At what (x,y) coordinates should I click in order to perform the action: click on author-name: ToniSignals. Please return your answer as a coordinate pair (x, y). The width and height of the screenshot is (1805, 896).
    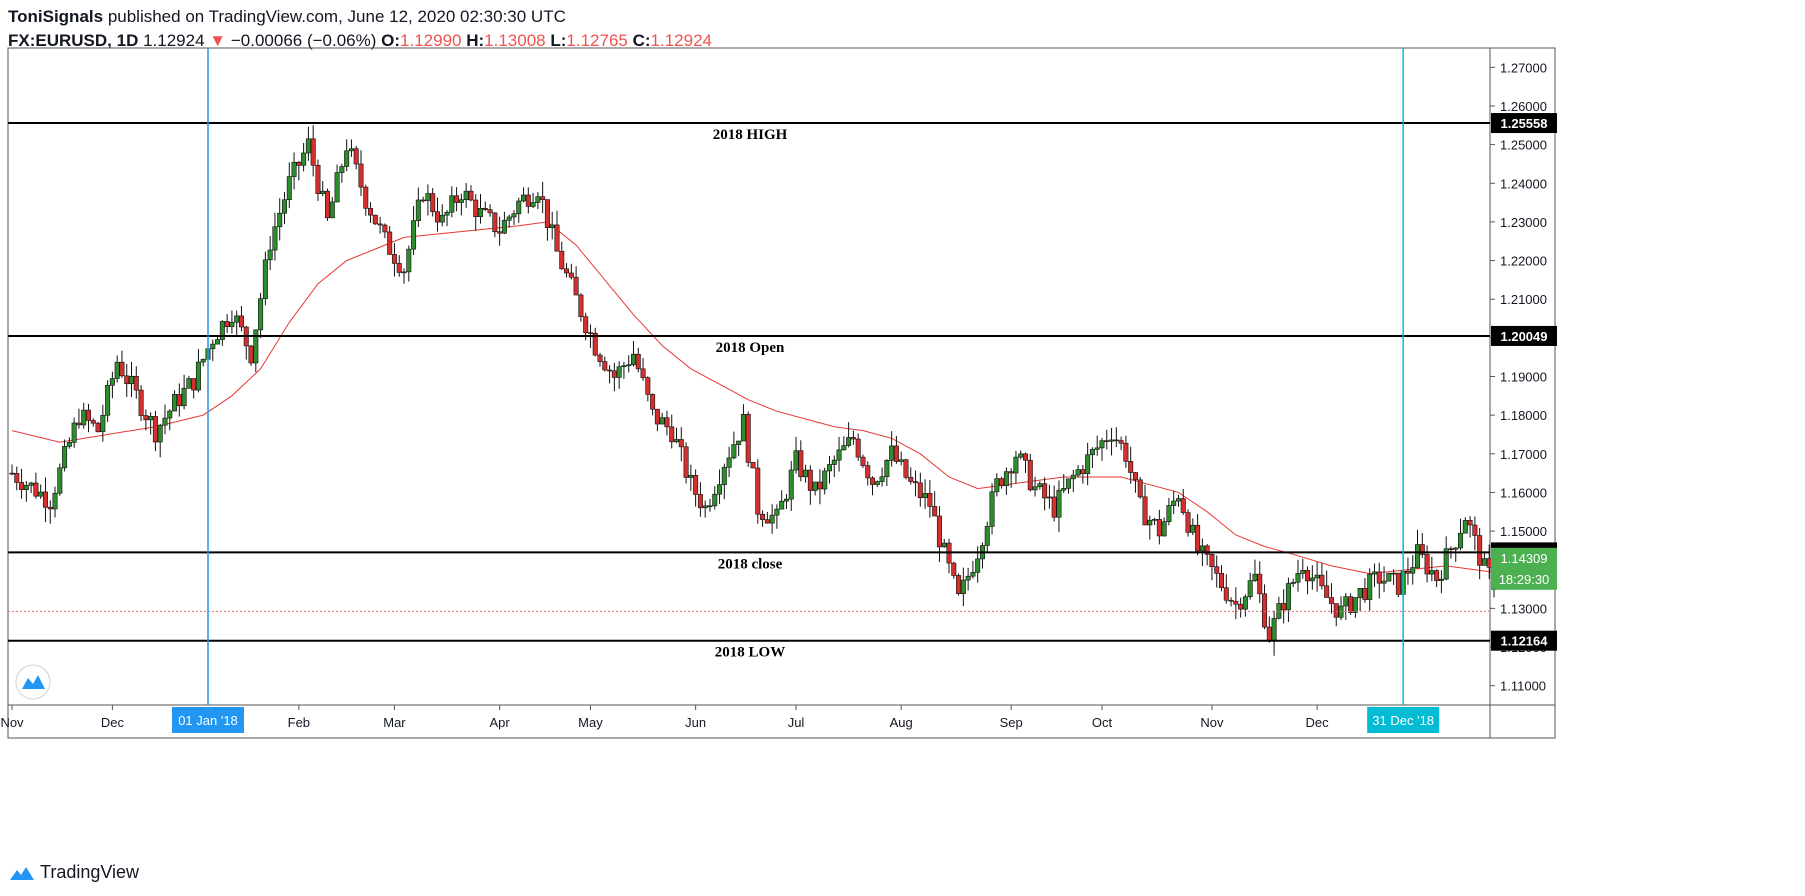
    Looking at the image, I should click on (56, 16).